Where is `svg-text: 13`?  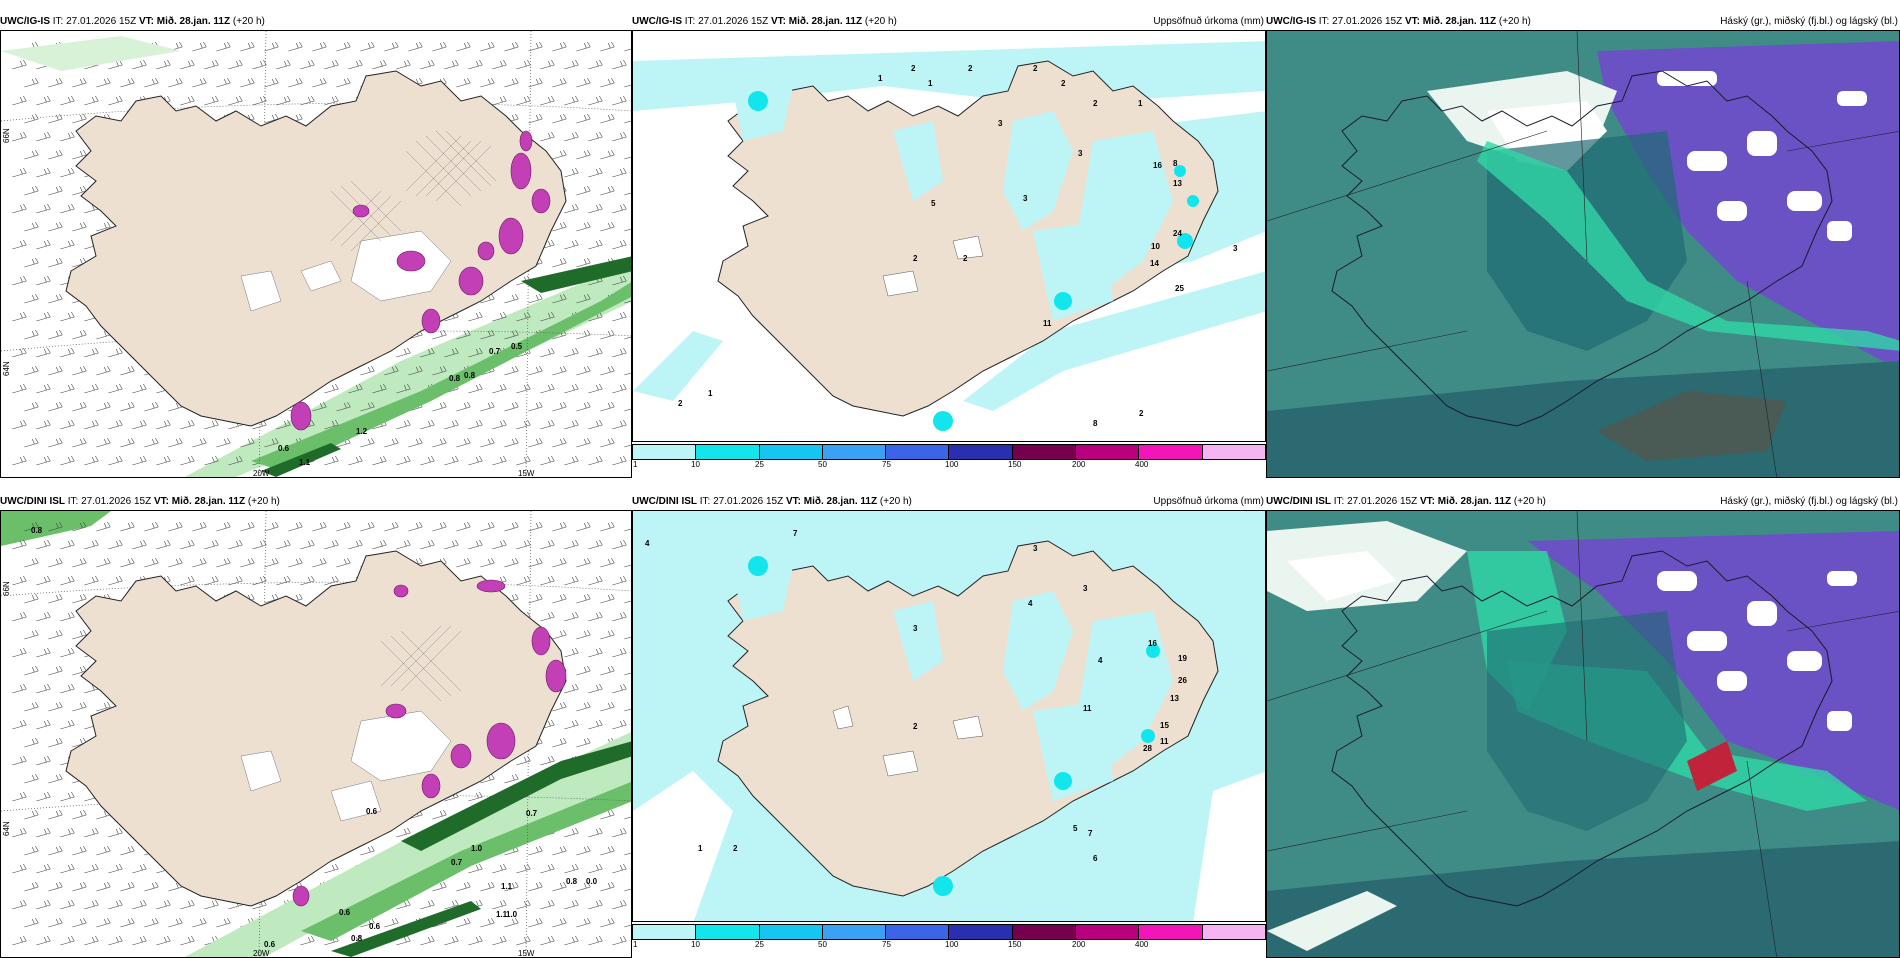
svg-text: 13 is located at coordinates (1177, 183).